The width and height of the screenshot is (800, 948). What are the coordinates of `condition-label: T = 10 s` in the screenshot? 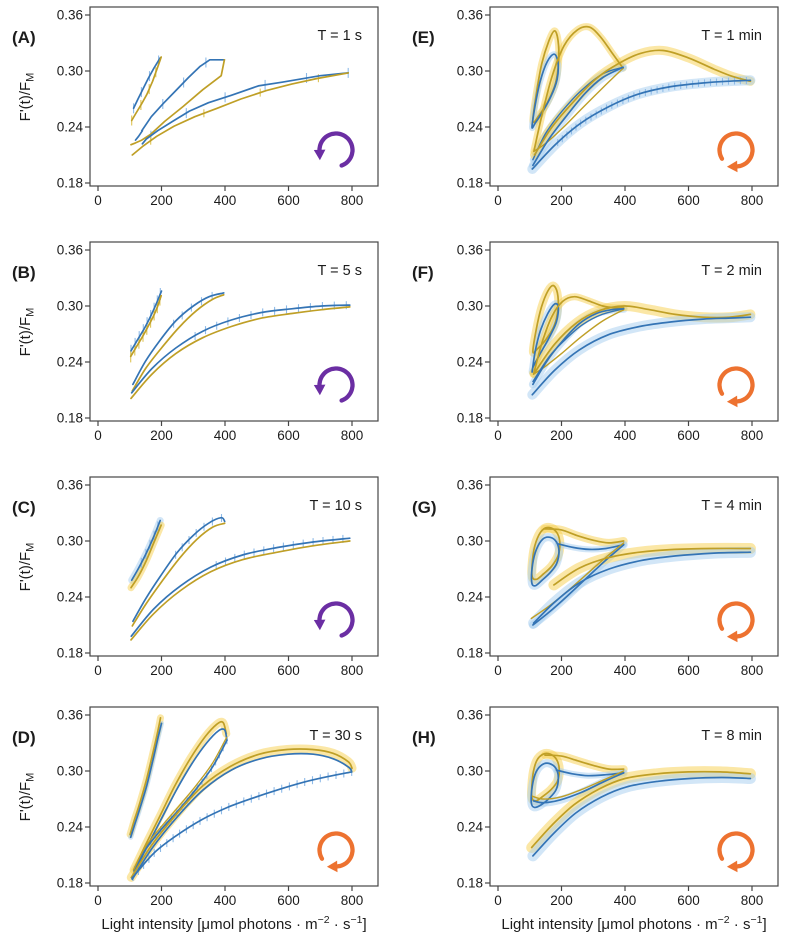 It's located at (335, 506).